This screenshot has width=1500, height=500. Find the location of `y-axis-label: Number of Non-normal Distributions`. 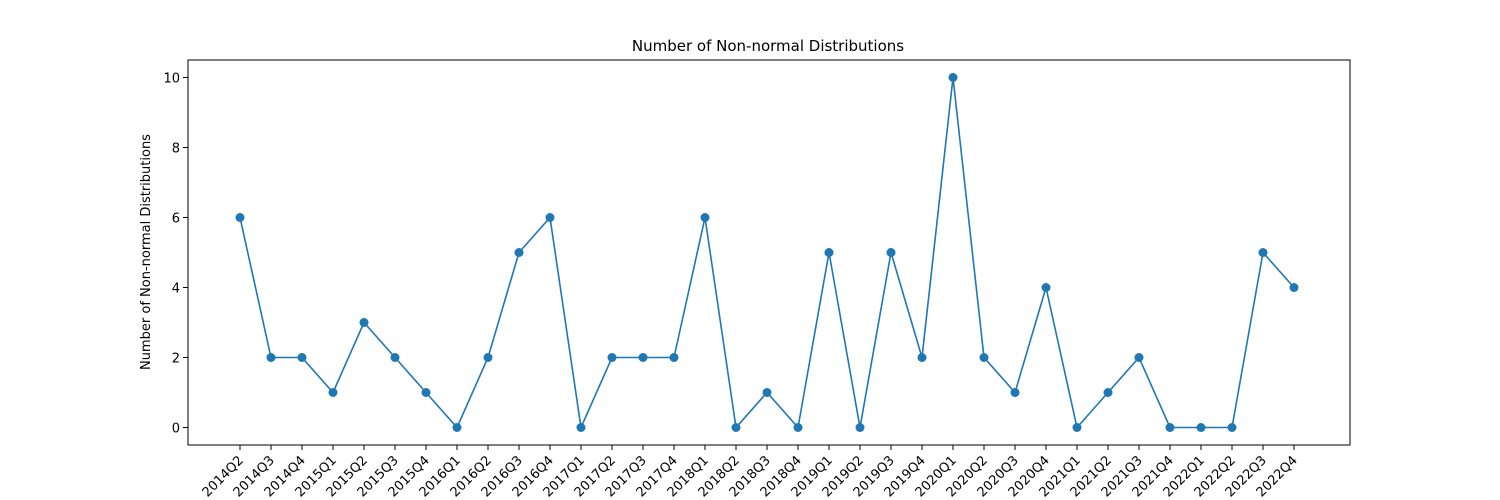

y-axis-label: Number of Non-normal Distributions is located at coordinates (146, 252).